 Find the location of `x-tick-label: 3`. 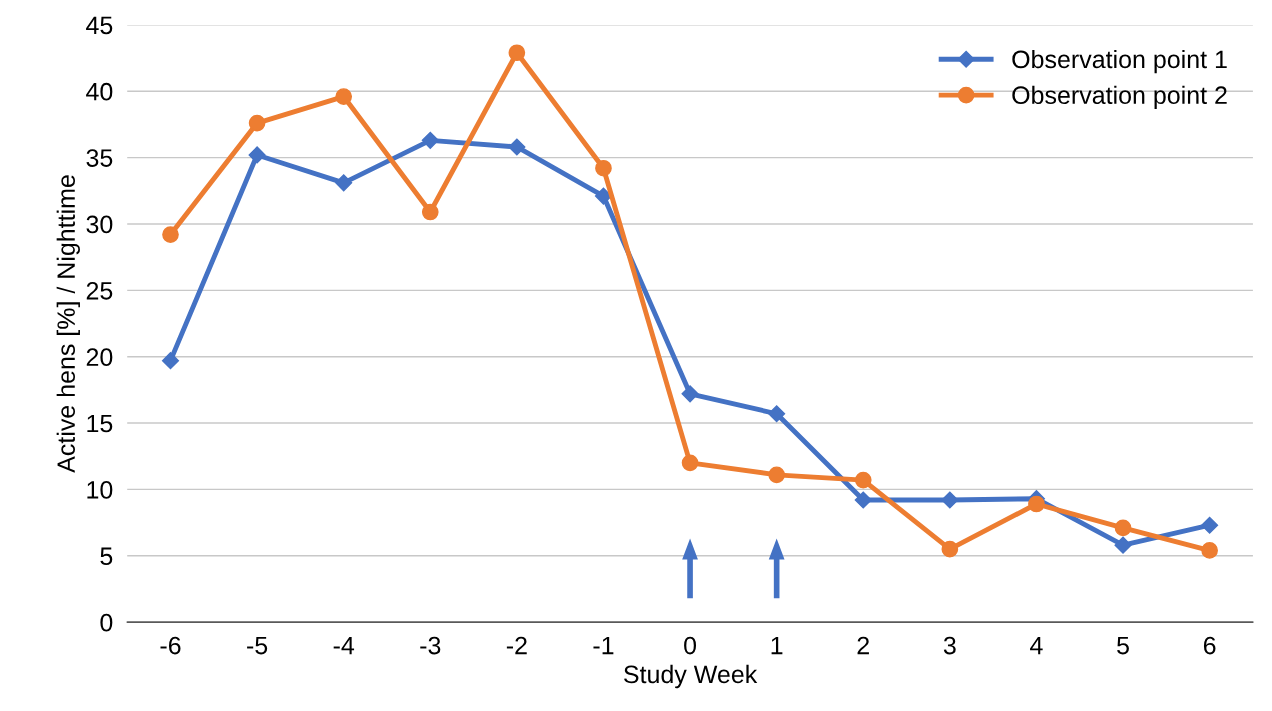

x-tick-label: 3 is located at coordinates (949, 645).